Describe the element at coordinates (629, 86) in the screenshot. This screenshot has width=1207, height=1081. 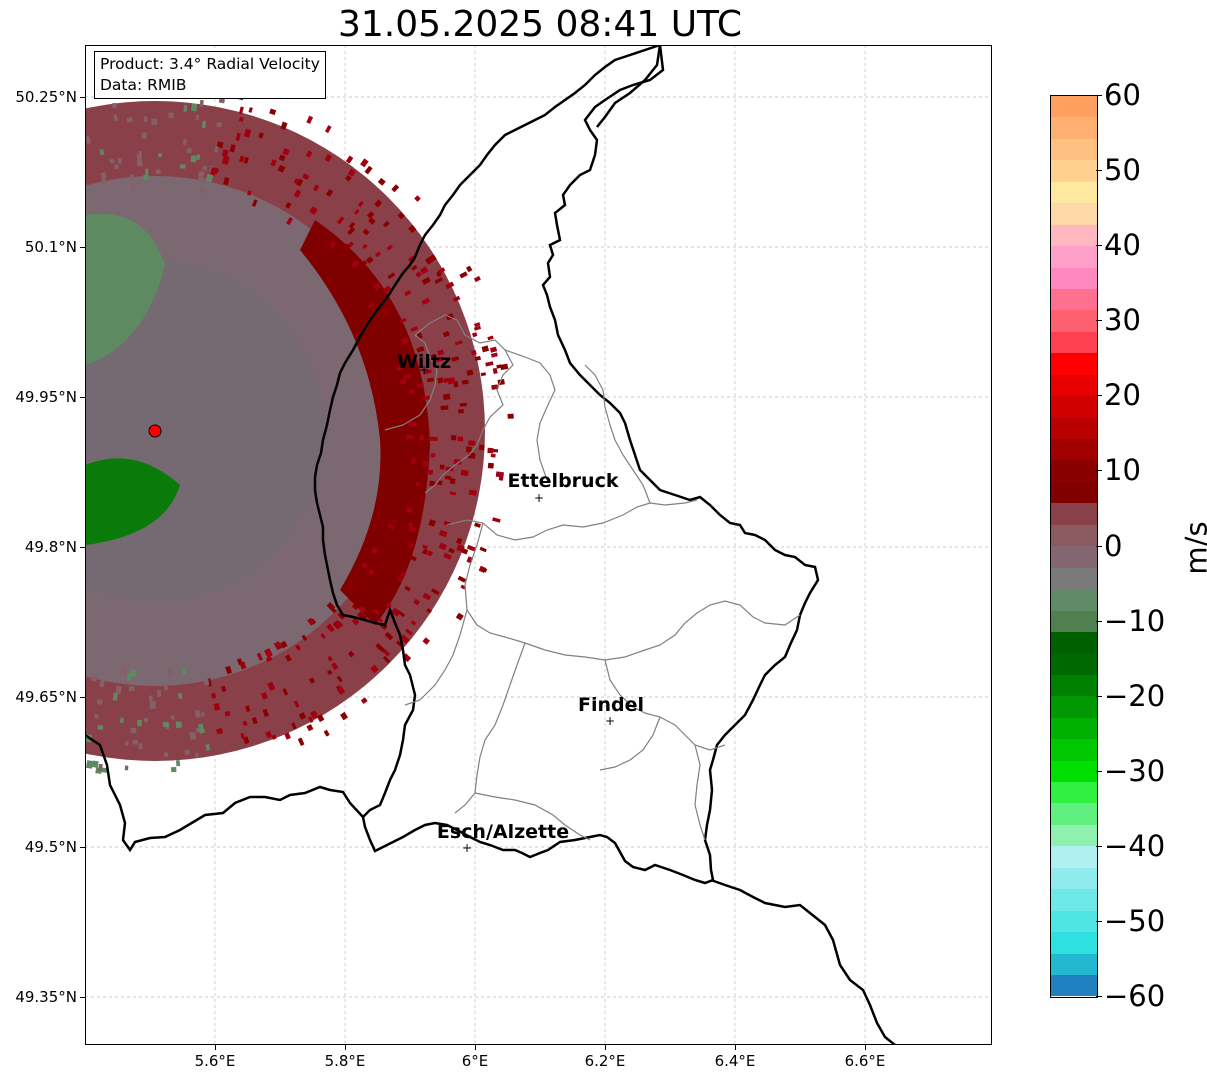
I see `german-border-north` at that location.